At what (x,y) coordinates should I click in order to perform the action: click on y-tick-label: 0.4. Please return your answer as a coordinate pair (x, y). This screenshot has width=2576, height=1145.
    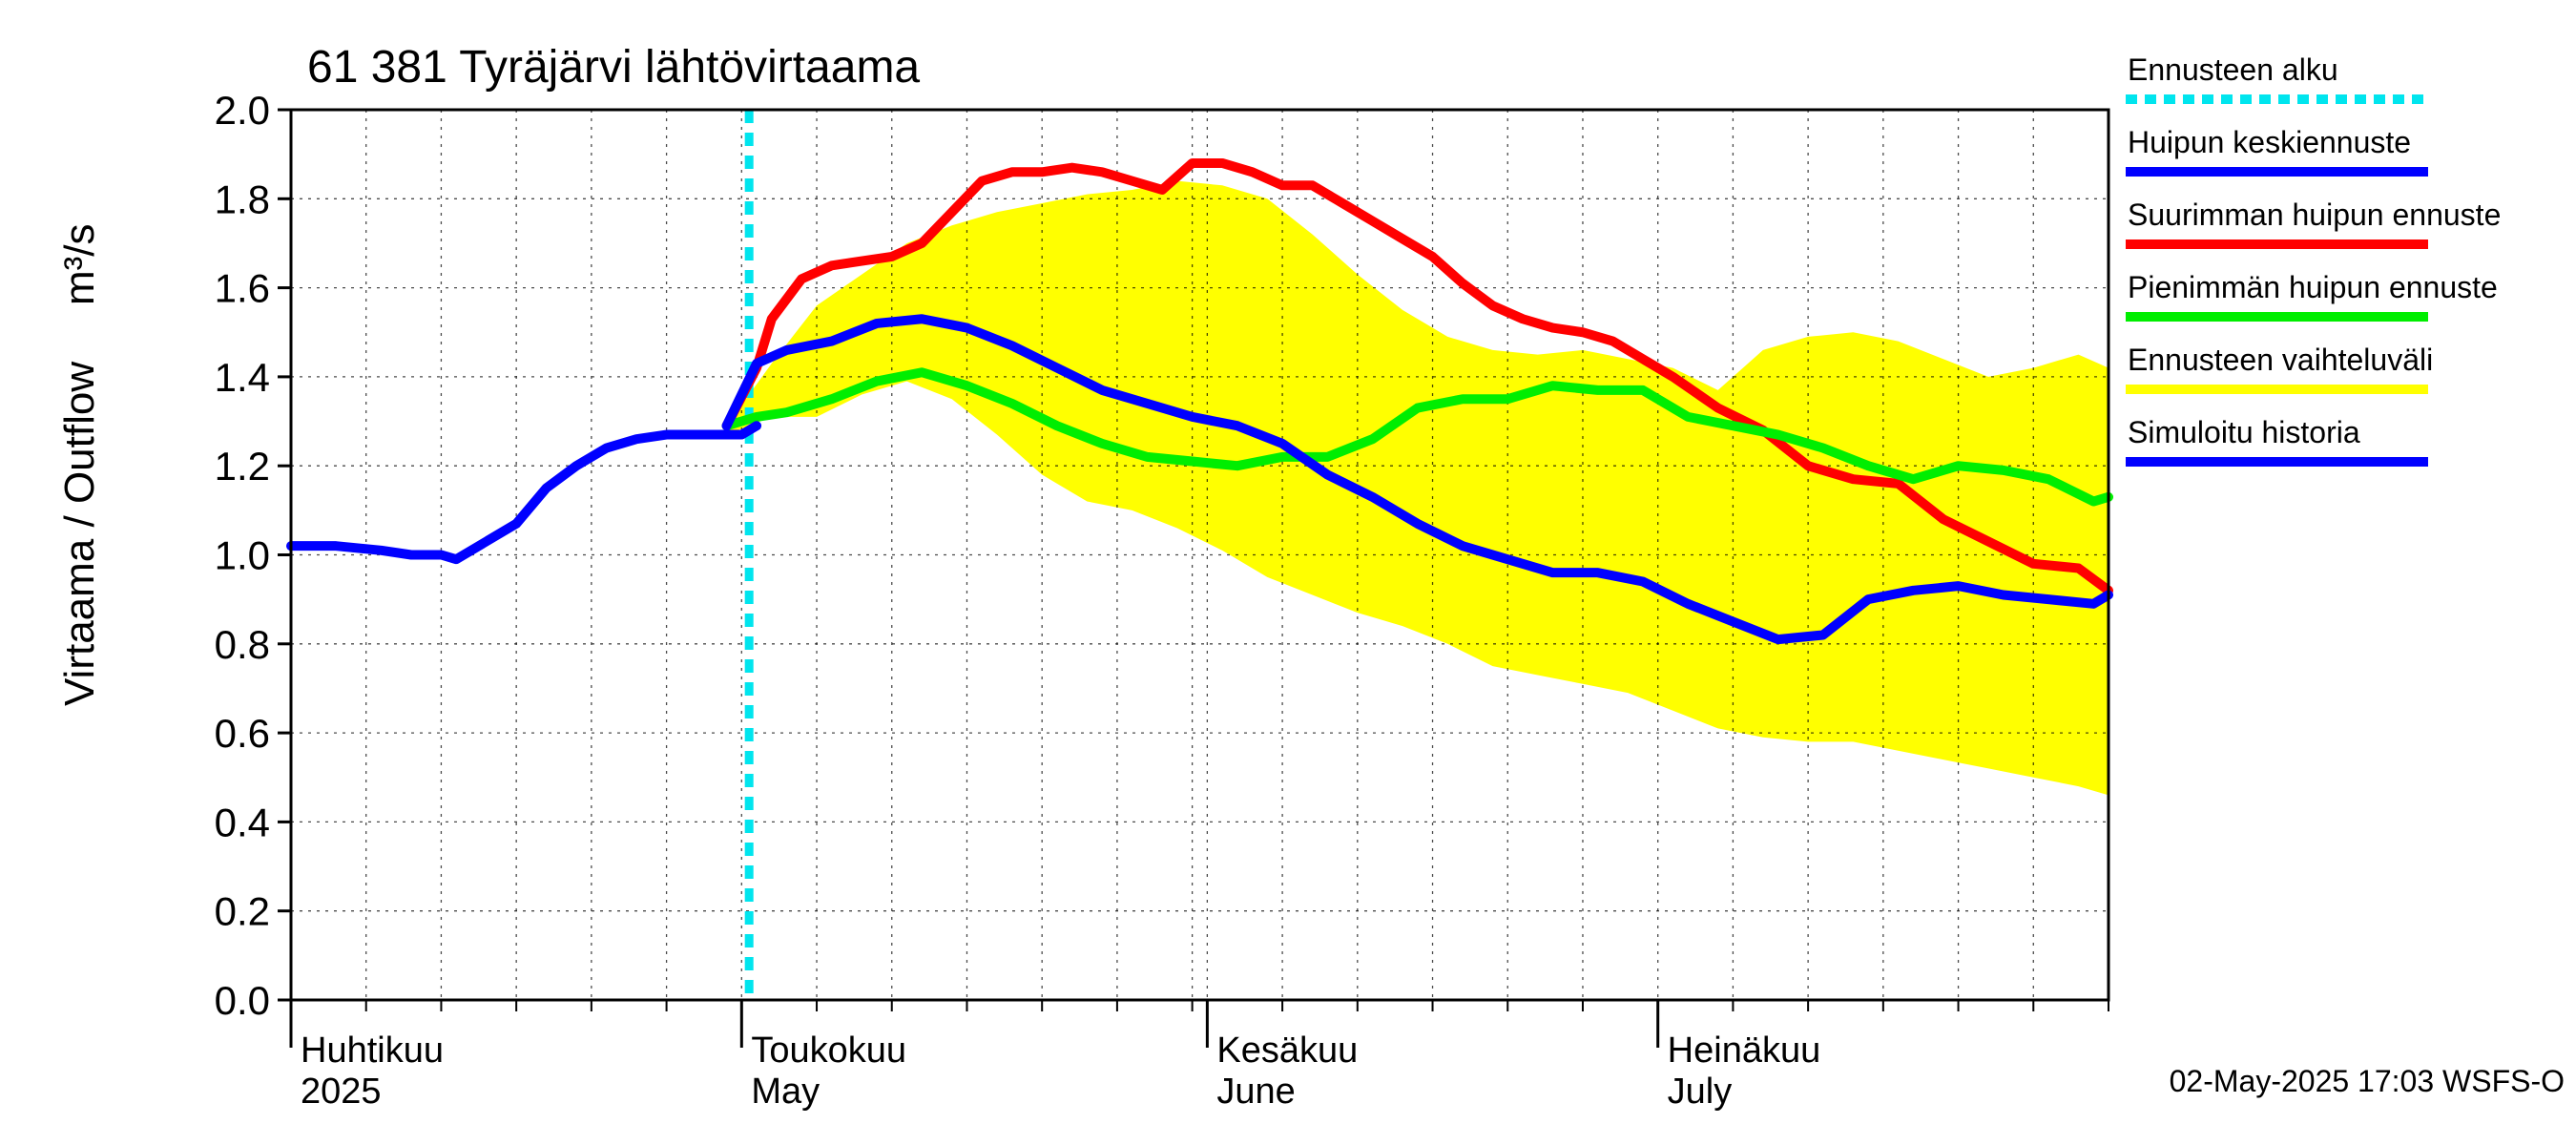
    Looking at the image, I should click on (242, 822).